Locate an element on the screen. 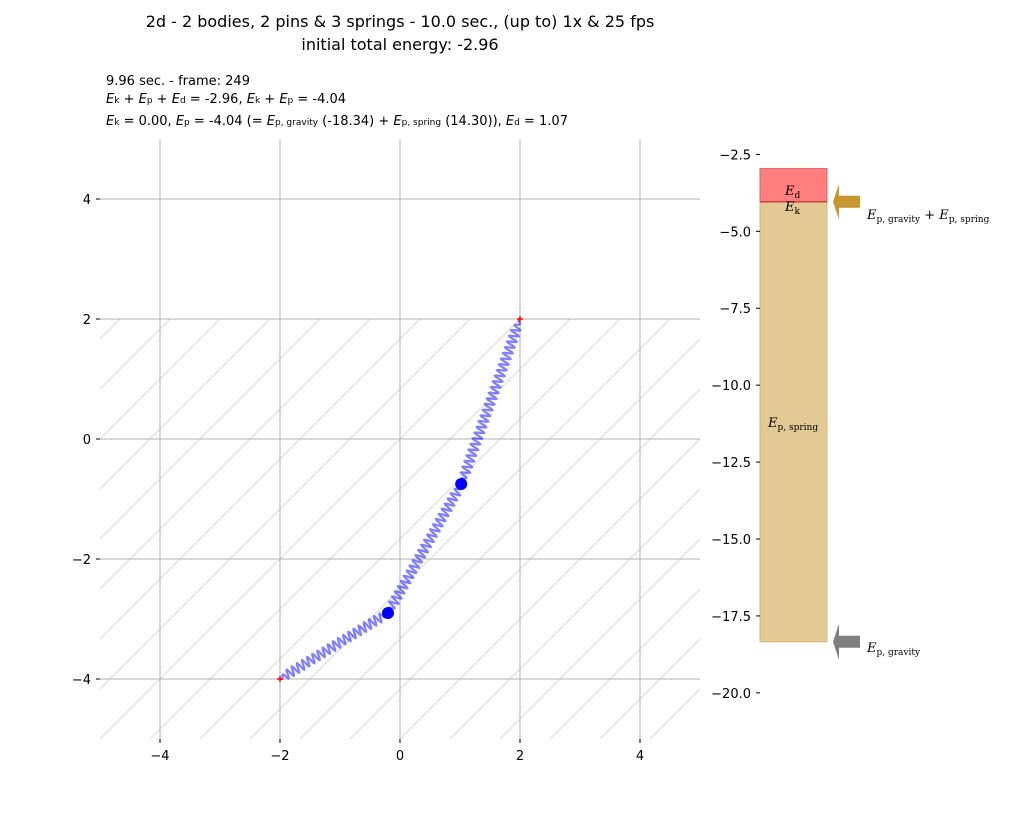 Image resolution: width=1010 pixels, height=839 pixels. energy-tick-label: −5.0 is located at coordinates (735, 232).